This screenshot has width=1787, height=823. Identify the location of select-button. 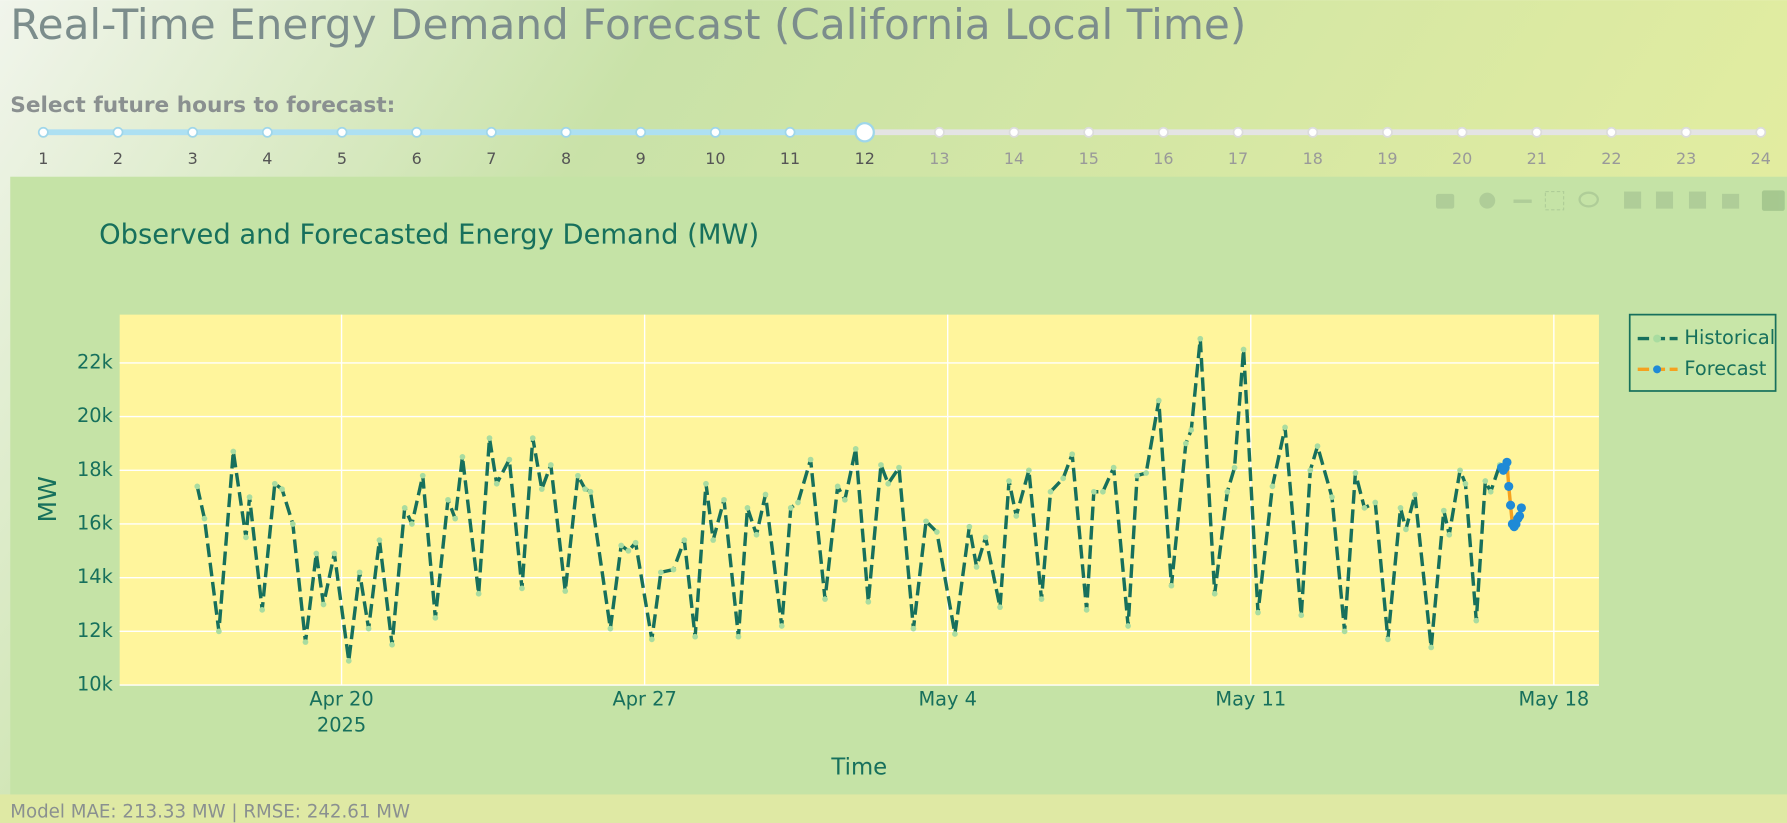
(1554, 200).